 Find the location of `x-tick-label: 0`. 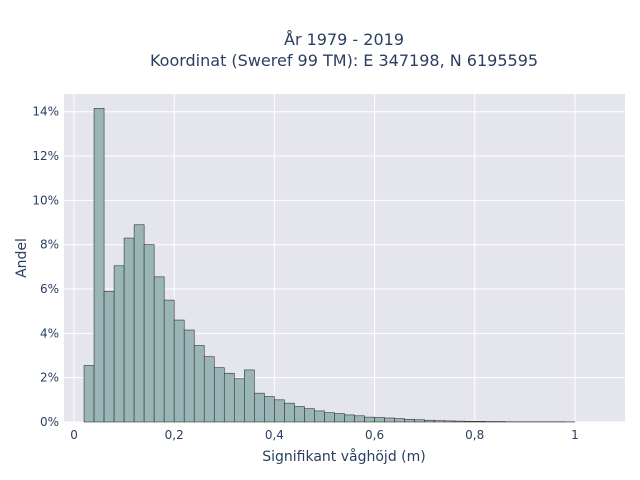

x-tick-label: 0 is located at coordinates (74, 435).